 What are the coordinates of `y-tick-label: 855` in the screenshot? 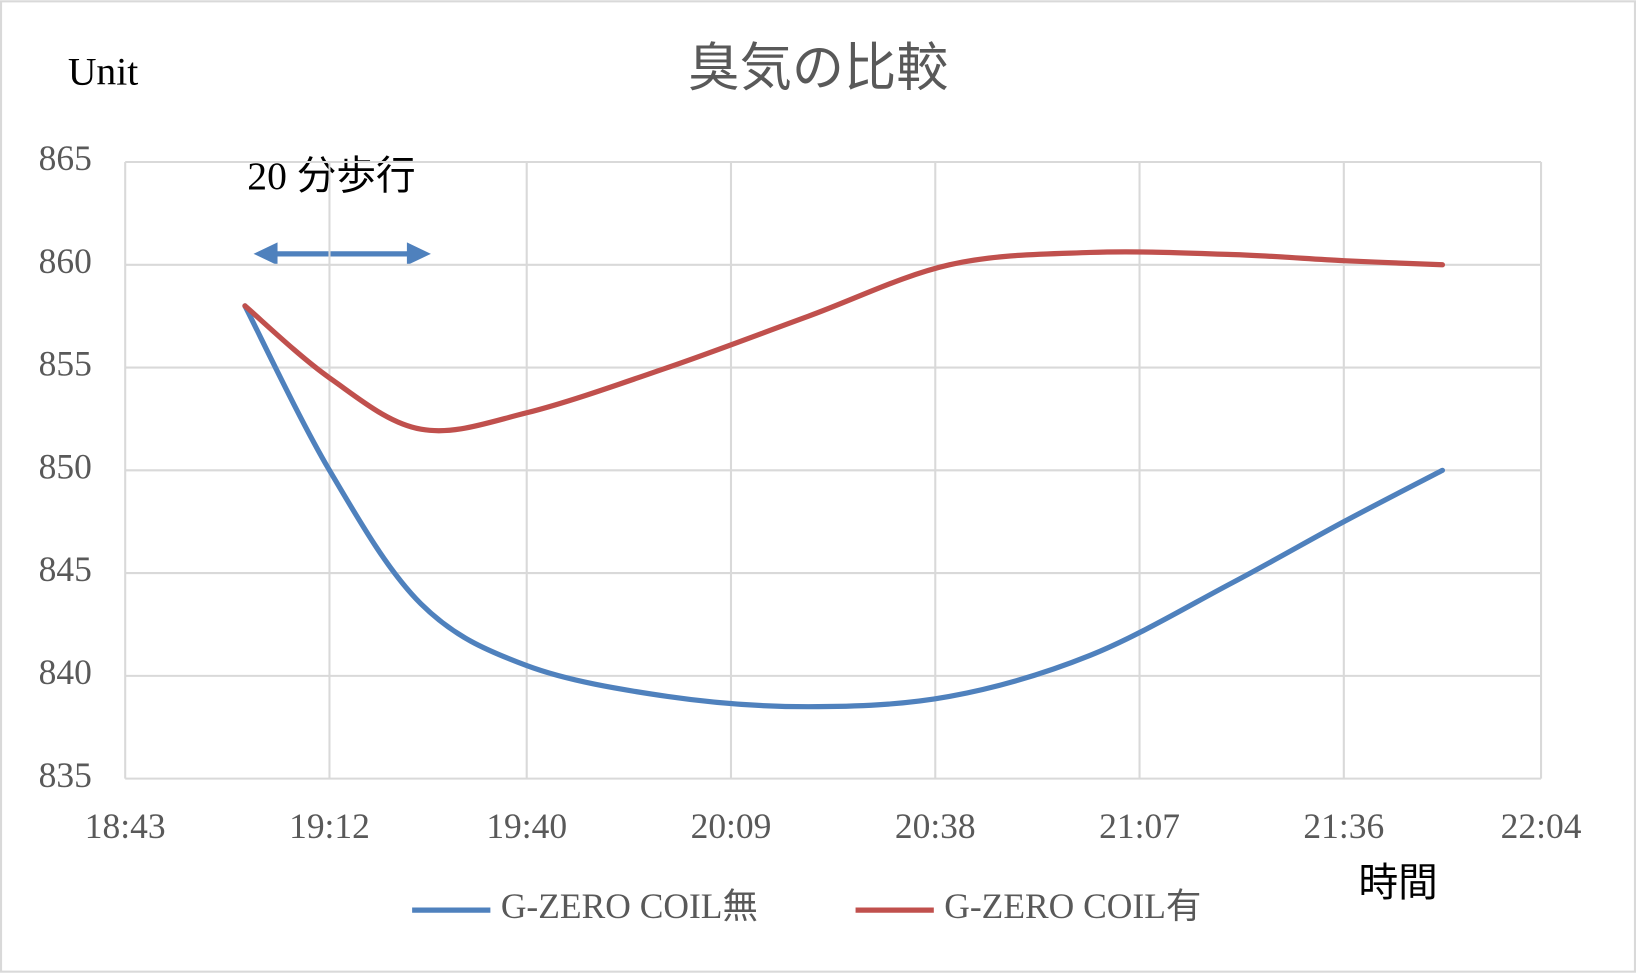 It's located at (65, 364).